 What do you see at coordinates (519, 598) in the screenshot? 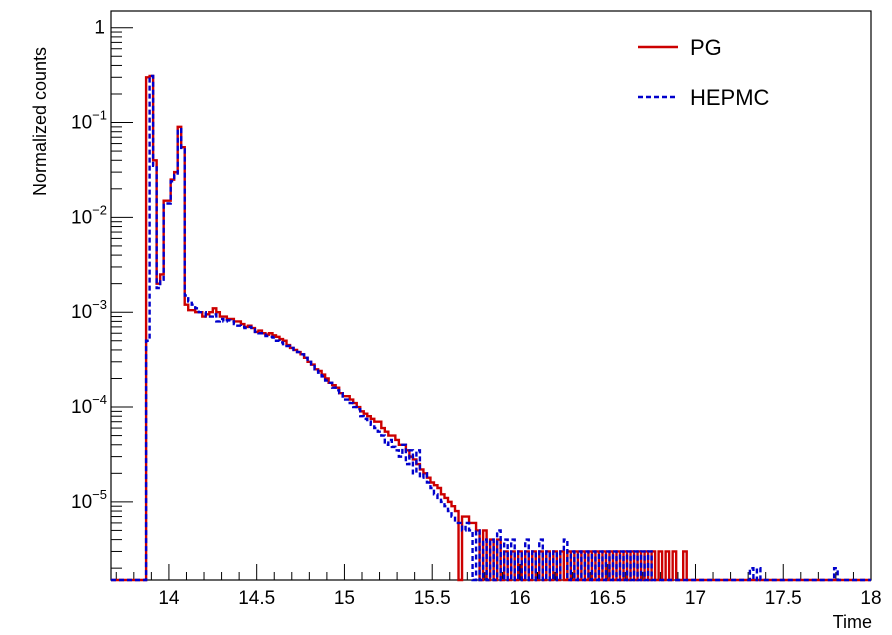
I see `x-tick-label: 16` at bounding box center [519, 598].